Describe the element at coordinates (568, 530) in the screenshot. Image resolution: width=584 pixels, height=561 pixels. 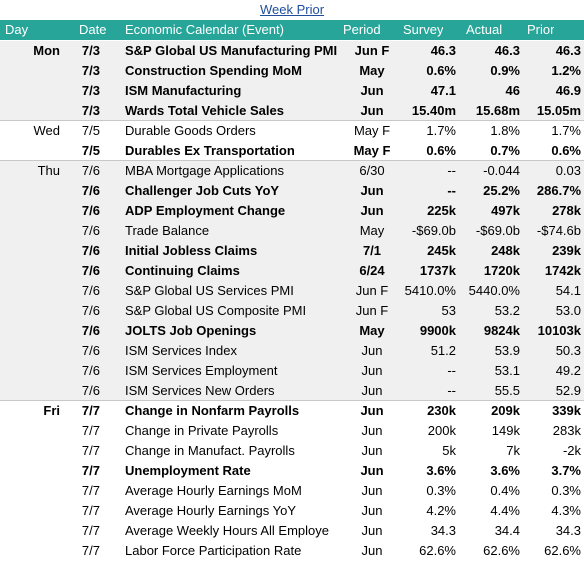
I see `prior-cell: 34.3` at that location.